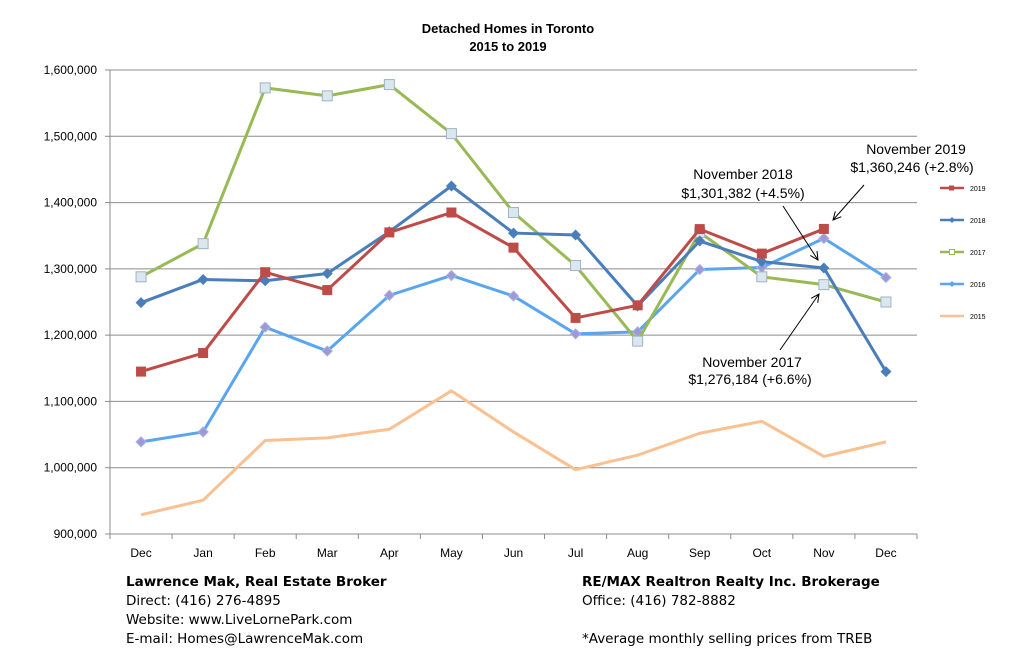 The height and width of the screenshot is (661, 1024). I want to click on annotation-nov-2019-arrow, so click(849, 202).